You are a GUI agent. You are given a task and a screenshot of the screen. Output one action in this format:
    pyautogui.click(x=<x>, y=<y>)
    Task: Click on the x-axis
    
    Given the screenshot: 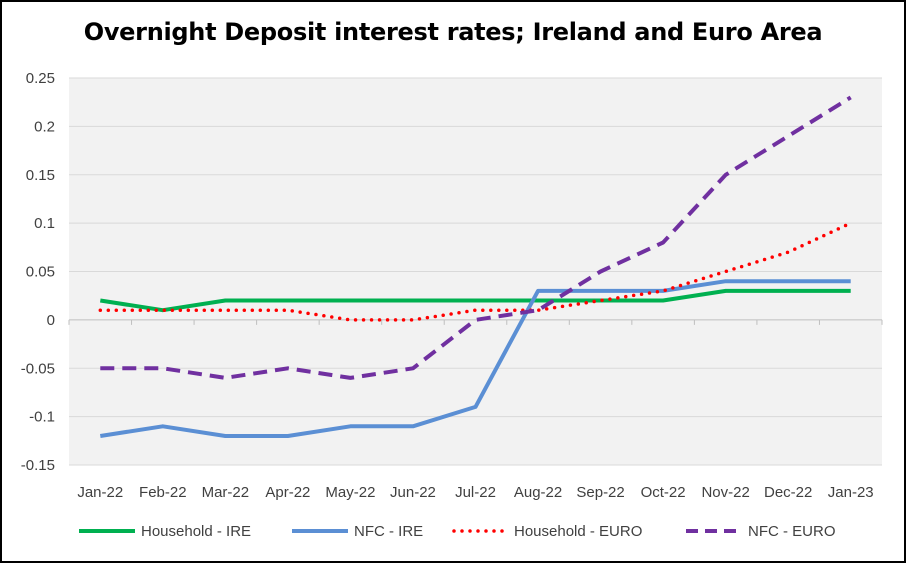 What is the action you would take?
    pyautogui.click(x=475, y=322)
    